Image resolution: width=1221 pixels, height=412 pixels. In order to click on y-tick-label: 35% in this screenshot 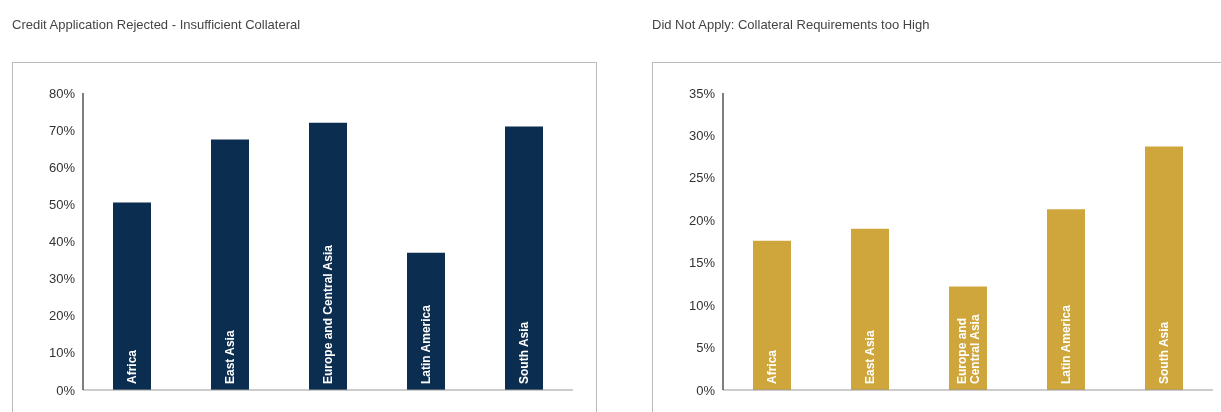, I will do `click(702, 93)`.